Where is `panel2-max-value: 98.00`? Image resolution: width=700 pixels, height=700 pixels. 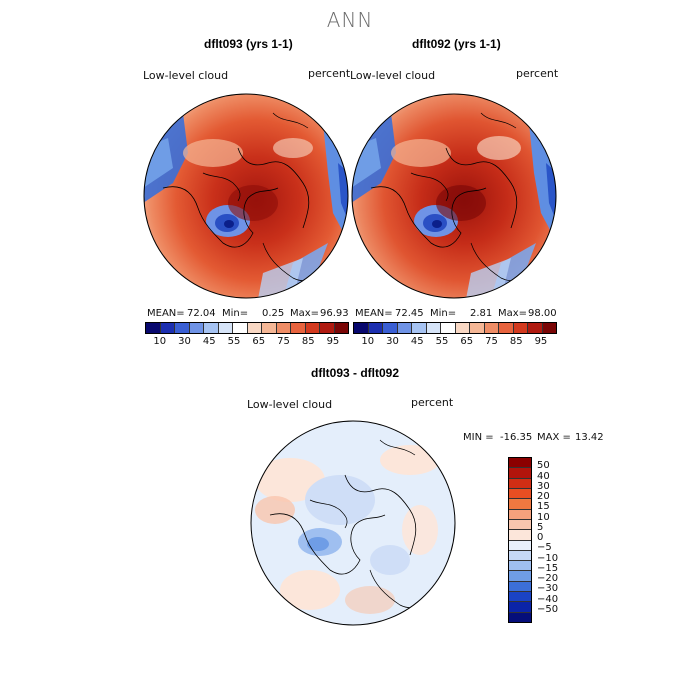 panel2-max-value: 98.00 is located at coordinates (542, 313).